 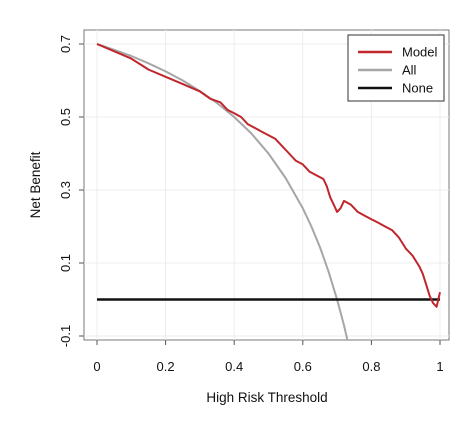 What do you see at coordinates (65, 44) in the screenshot?
I see `y-tick-label: 0.7` at bounding box center [65, 44].